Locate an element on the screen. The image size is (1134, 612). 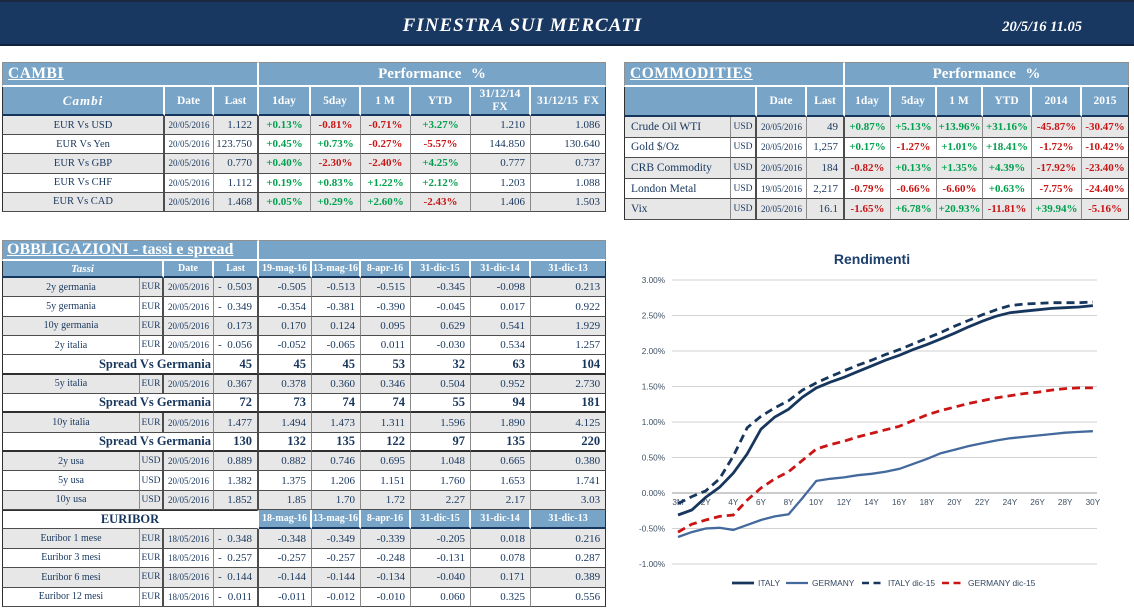
svg-text: 20Y is located at coordinates (954, 502).